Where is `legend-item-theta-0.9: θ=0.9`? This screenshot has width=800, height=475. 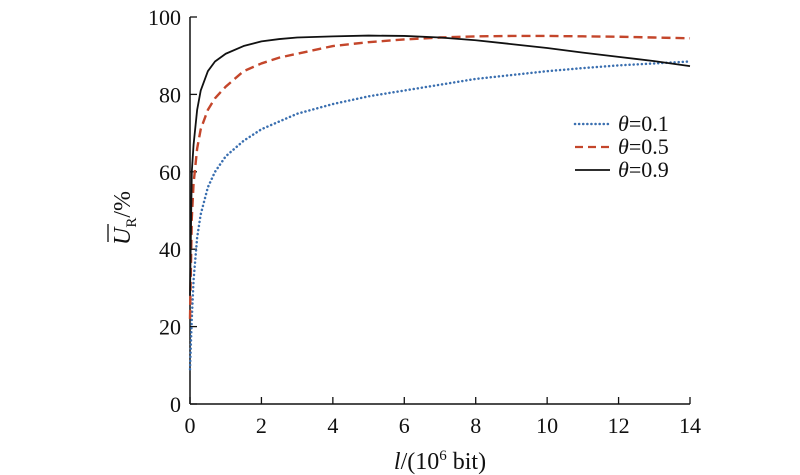
legend-item-theta-0.9: θ=0.9 is located at coordinates (622, 169).